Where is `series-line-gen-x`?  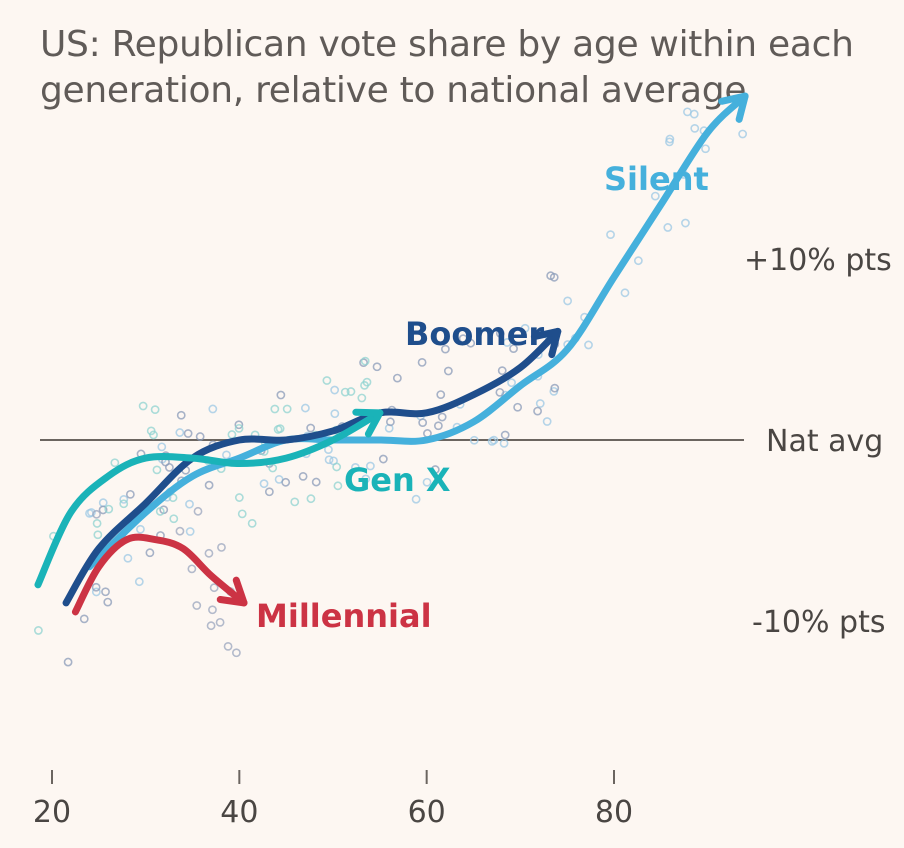 series-line-gen-x is located at coordinates (209, 499).